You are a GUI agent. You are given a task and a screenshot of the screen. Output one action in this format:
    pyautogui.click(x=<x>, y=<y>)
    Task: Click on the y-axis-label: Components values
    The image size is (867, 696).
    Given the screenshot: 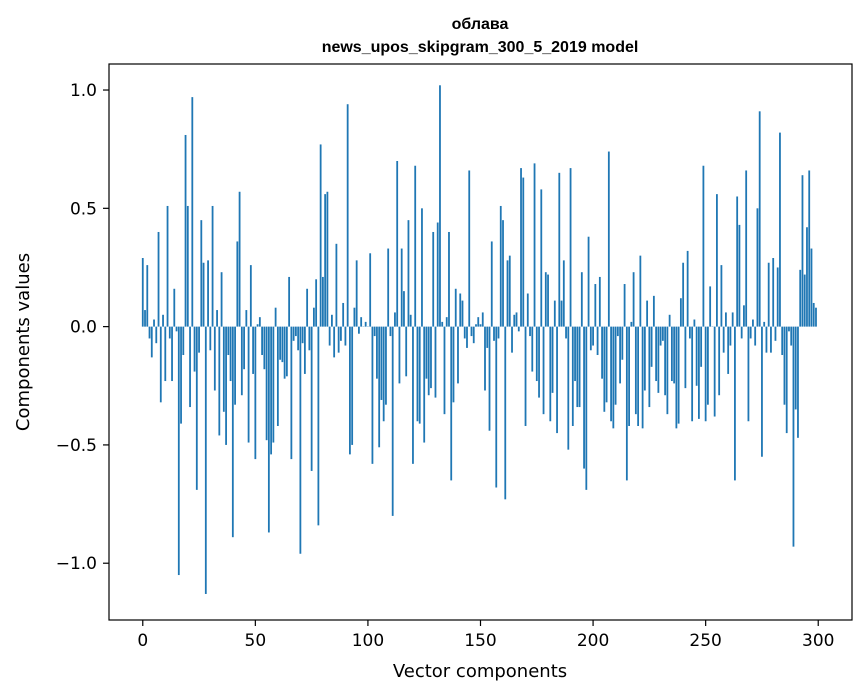 What is the action you would take?
    pyautogui.click(x=23, y=342)
    